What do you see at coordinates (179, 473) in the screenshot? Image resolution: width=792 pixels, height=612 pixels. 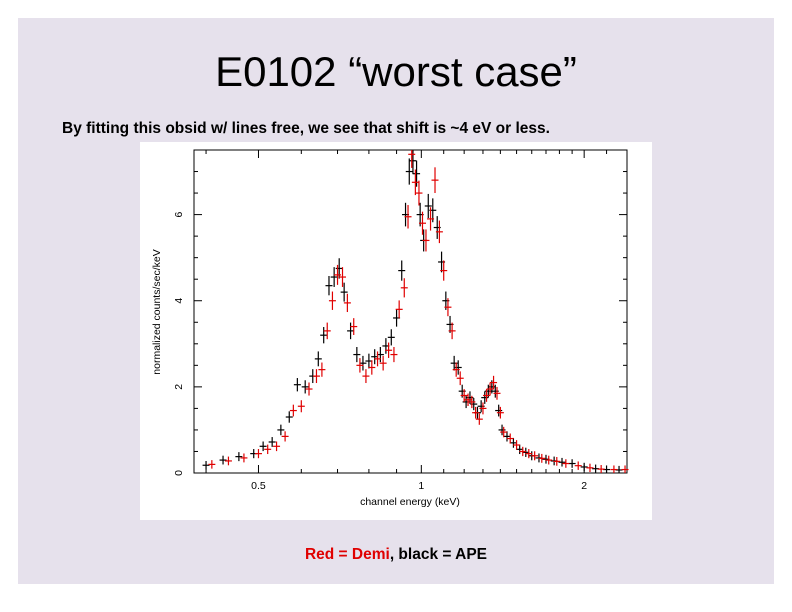 I see `y-tick-label: 0` at bounding box center [179, 473].